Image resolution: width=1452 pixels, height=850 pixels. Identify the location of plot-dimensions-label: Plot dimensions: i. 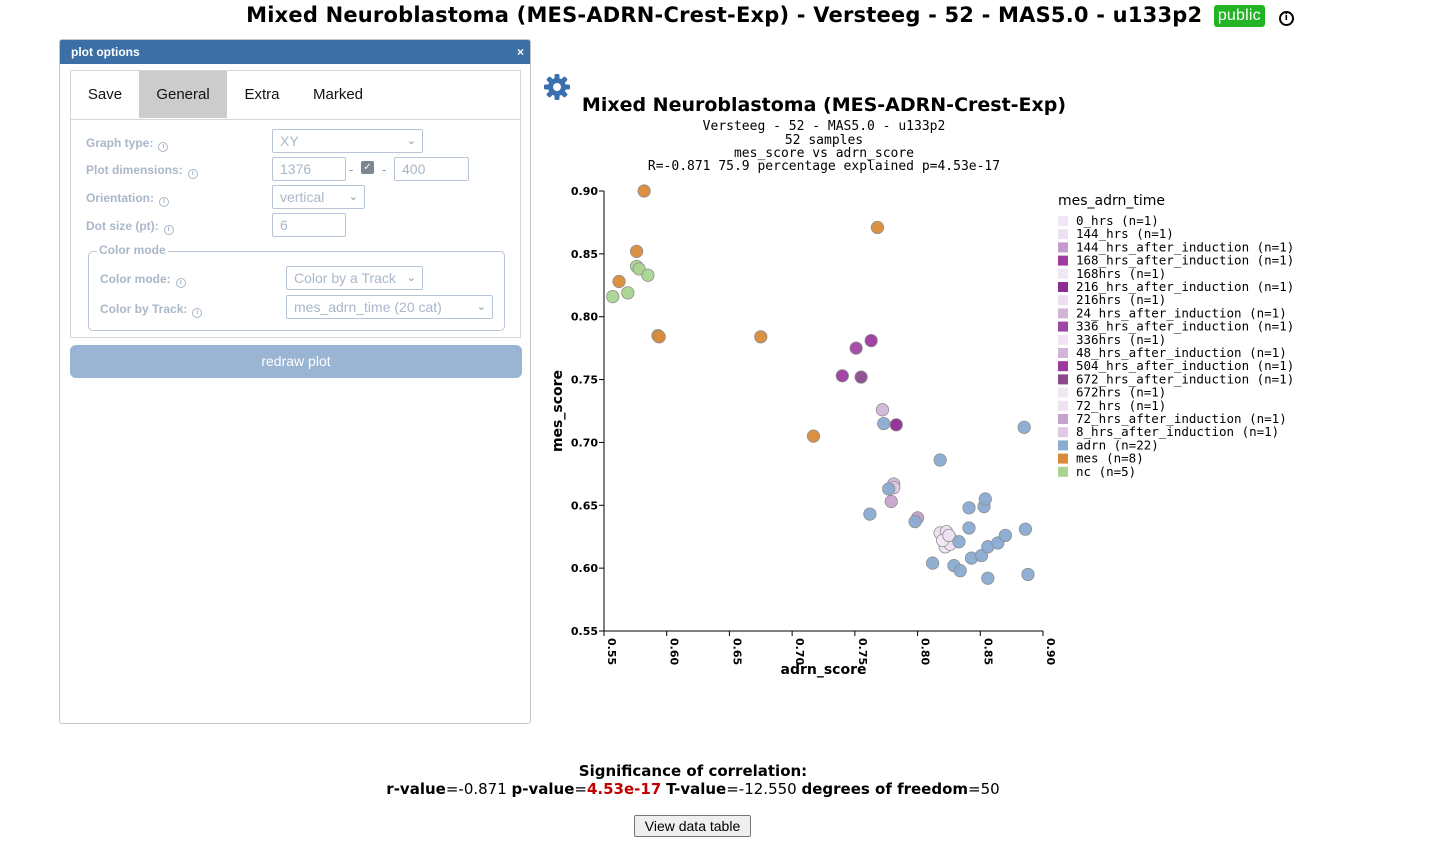
(142, 171).